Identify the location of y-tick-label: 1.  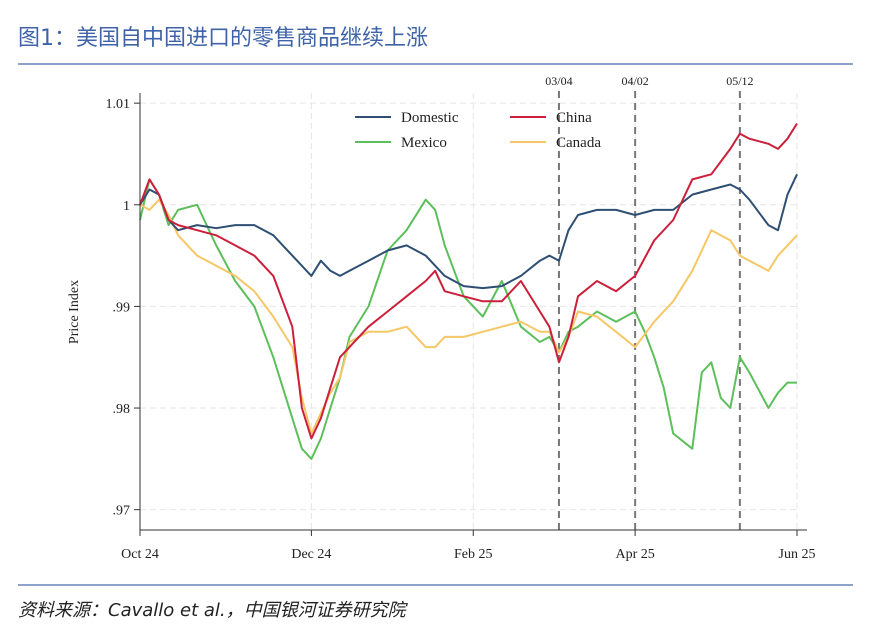
(126, 206).